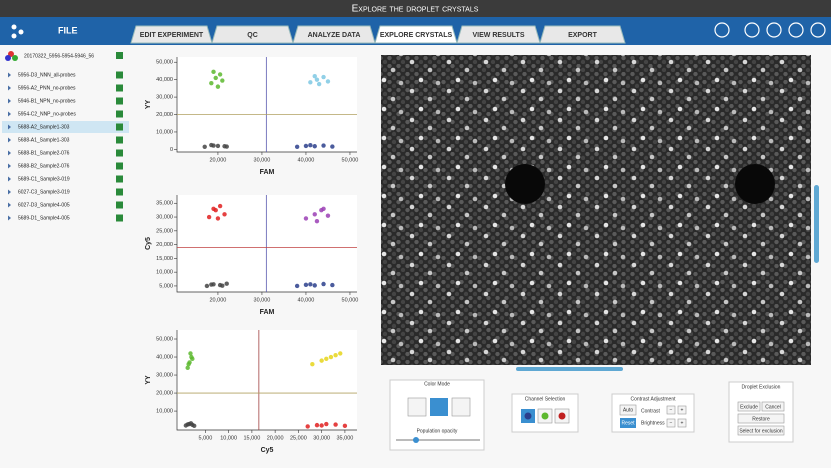 The image size is (831, 468). I want to click on sample-name: 5688-A2_Sample1-303, so click(44, 127).